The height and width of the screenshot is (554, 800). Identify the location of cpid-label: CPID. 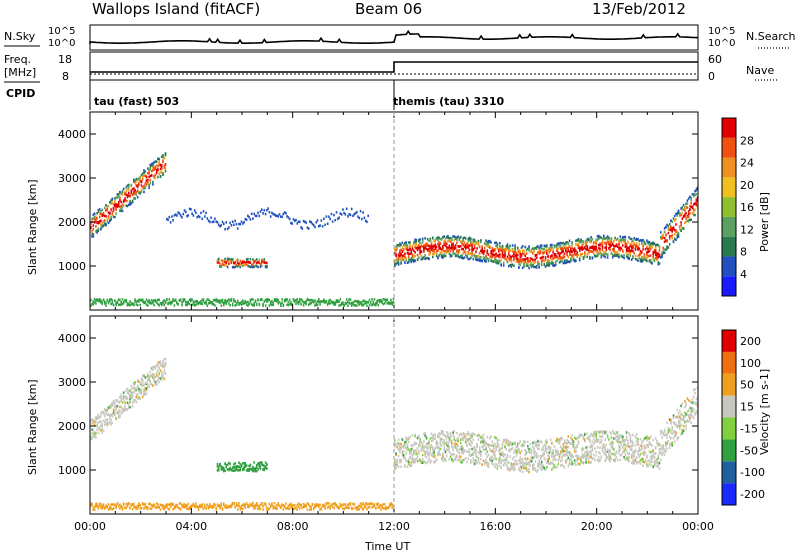
(21, 93).